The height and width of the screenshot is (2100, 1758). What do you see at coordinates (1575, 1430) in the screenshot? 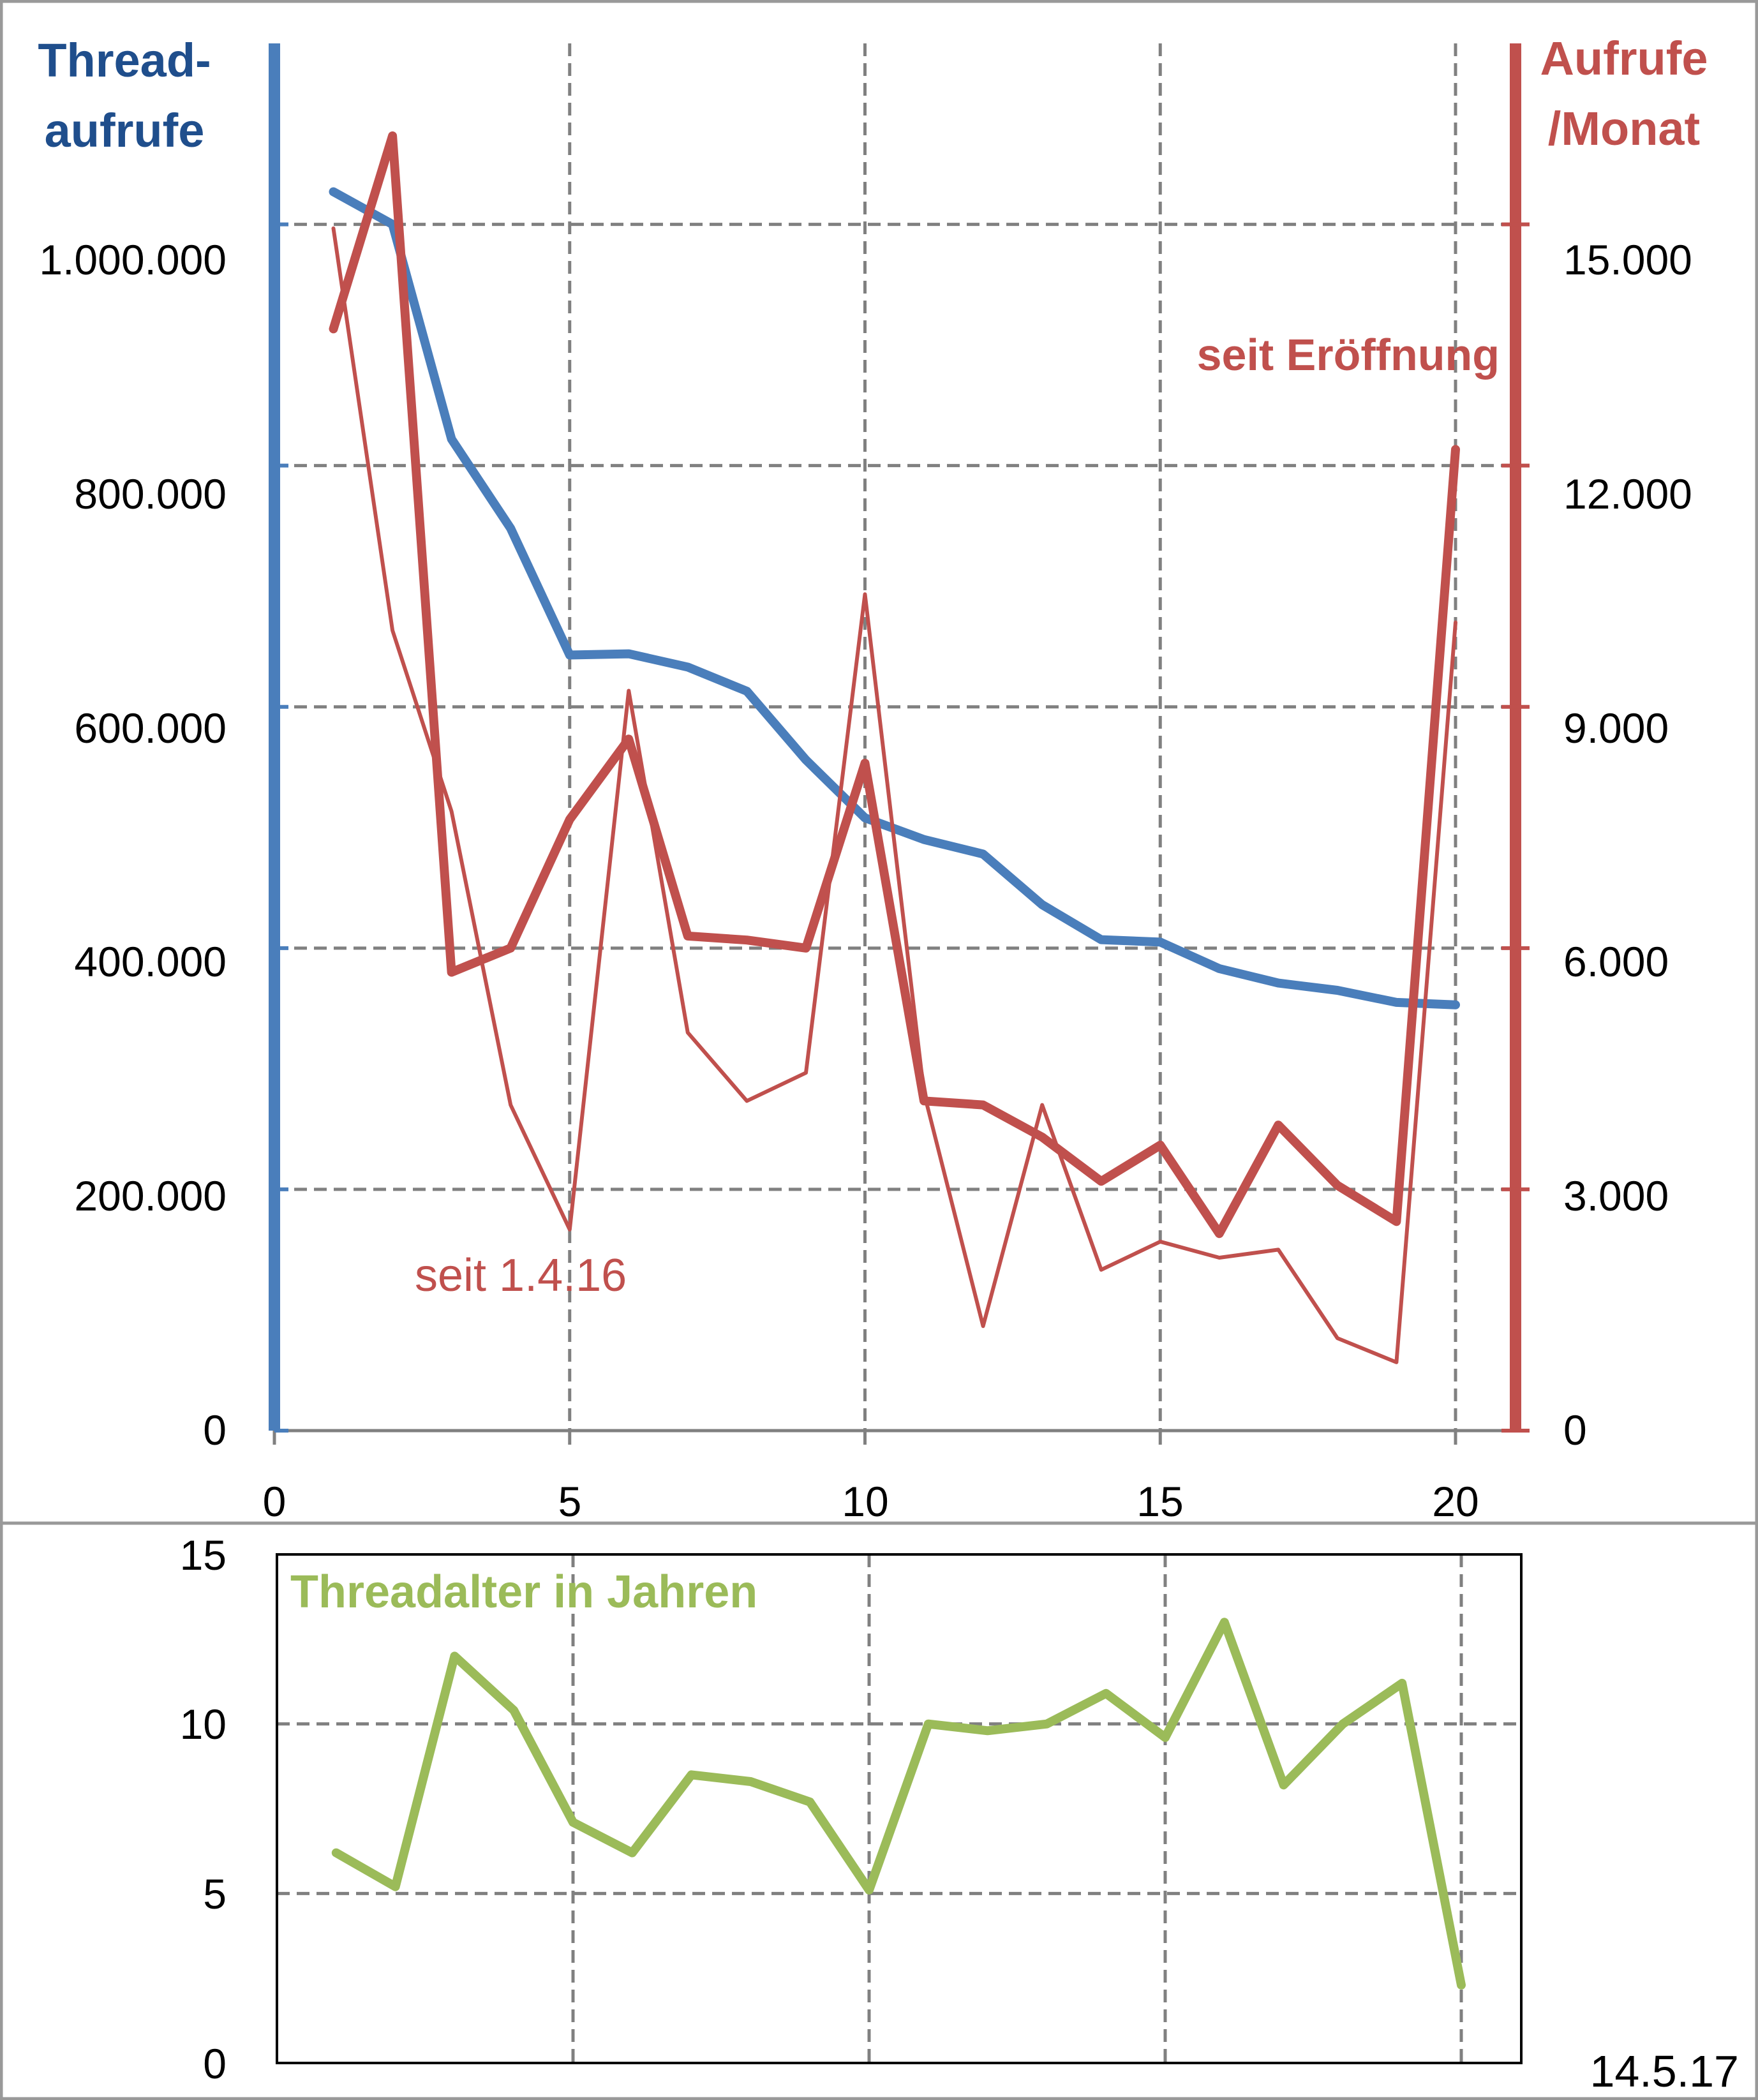
I see `right-tick-label: 0` at bounding box center [1575, 1430].